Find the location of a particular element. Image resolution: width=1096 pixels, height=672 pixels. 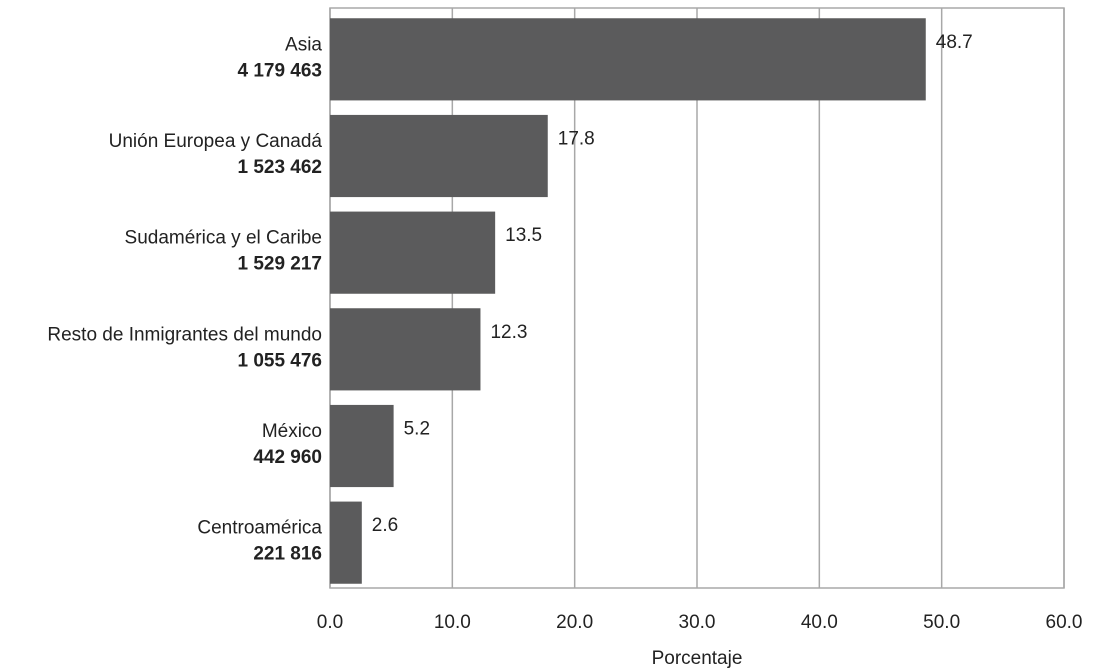

x-tick-label: 10.0 is located at coordinates (452, 622).